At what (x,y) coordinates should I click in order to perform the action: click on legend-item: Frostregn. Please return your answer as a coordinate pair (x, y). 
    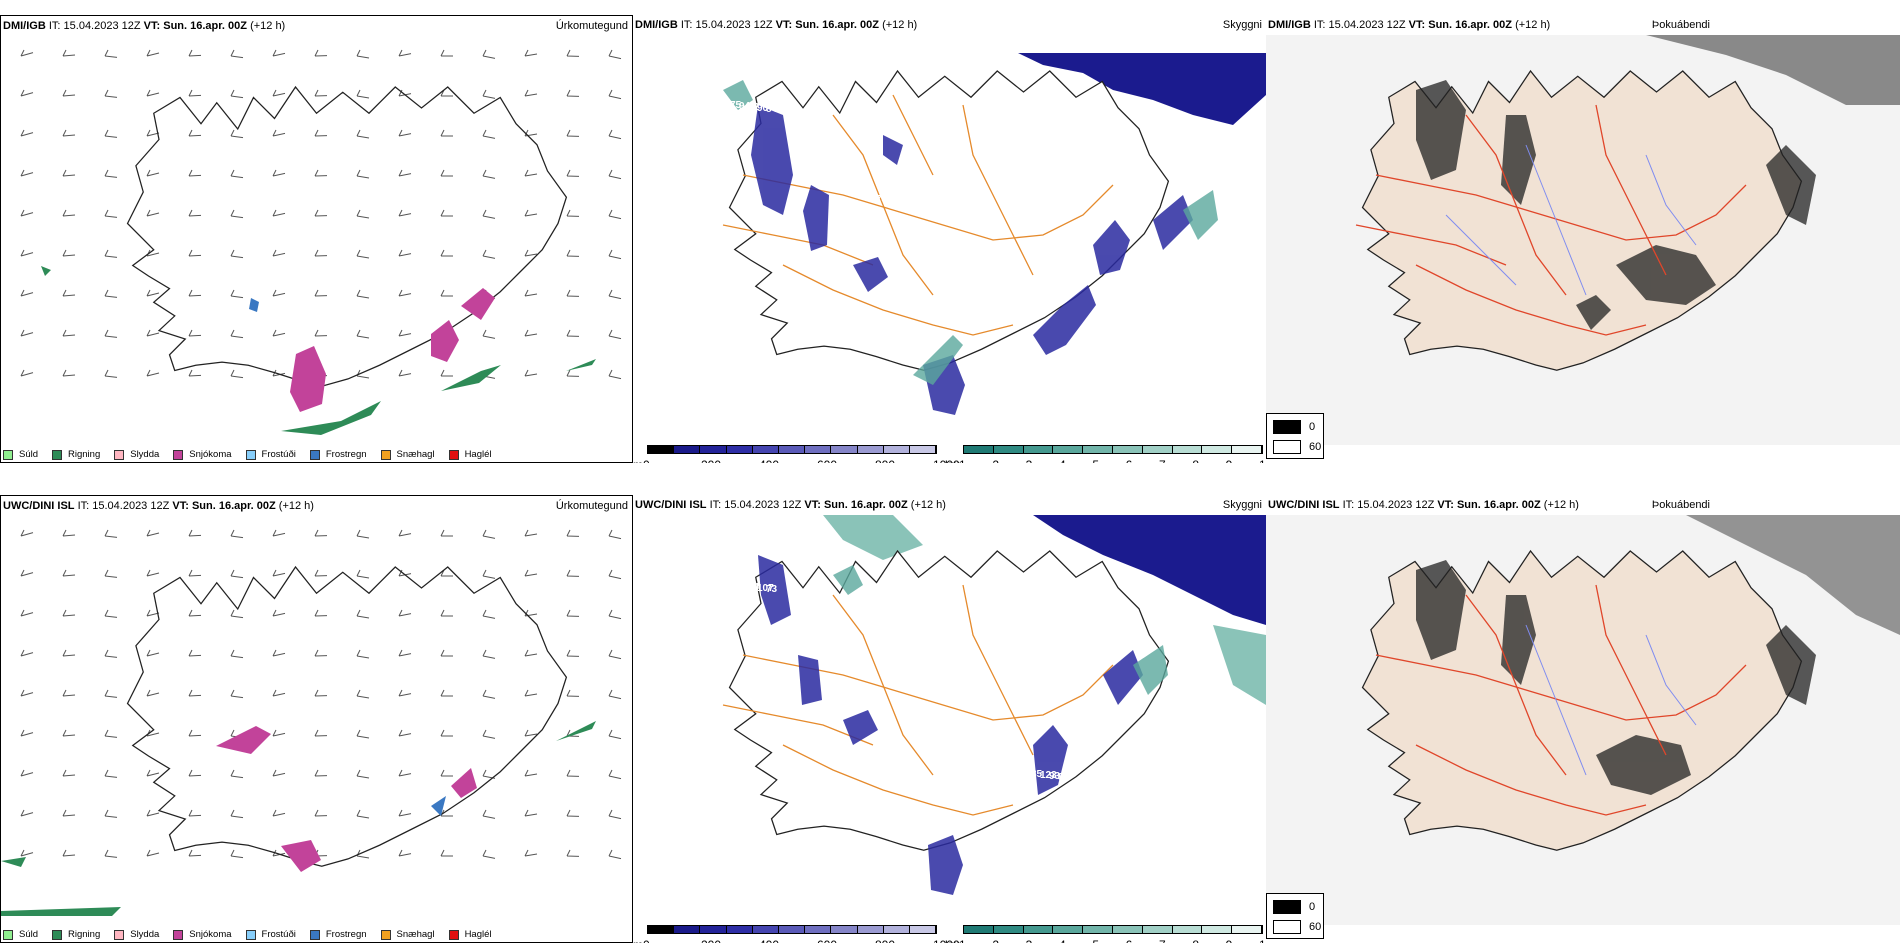
    Looking at the image, I should click on (338, 454).